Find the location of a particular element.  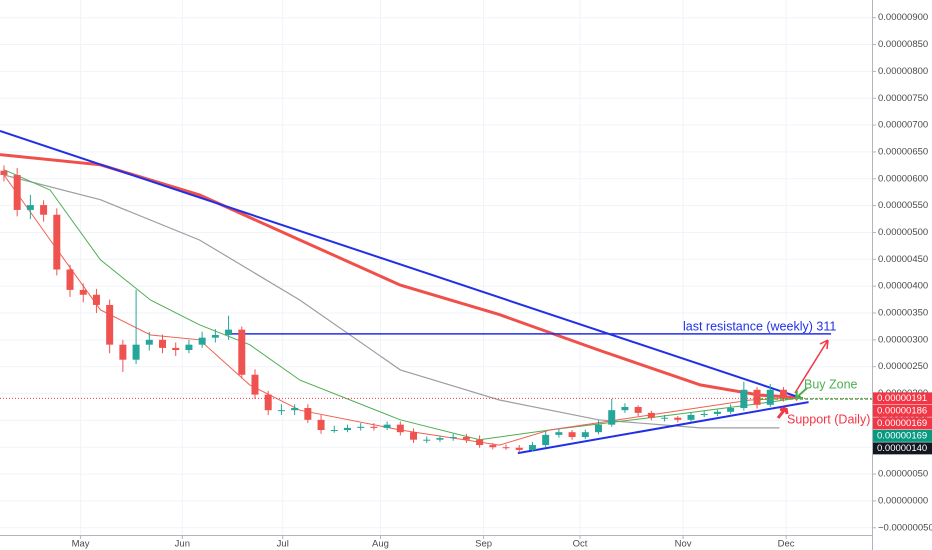

y-tick-label: 0.00000050 is located at coordinates (903, 474).